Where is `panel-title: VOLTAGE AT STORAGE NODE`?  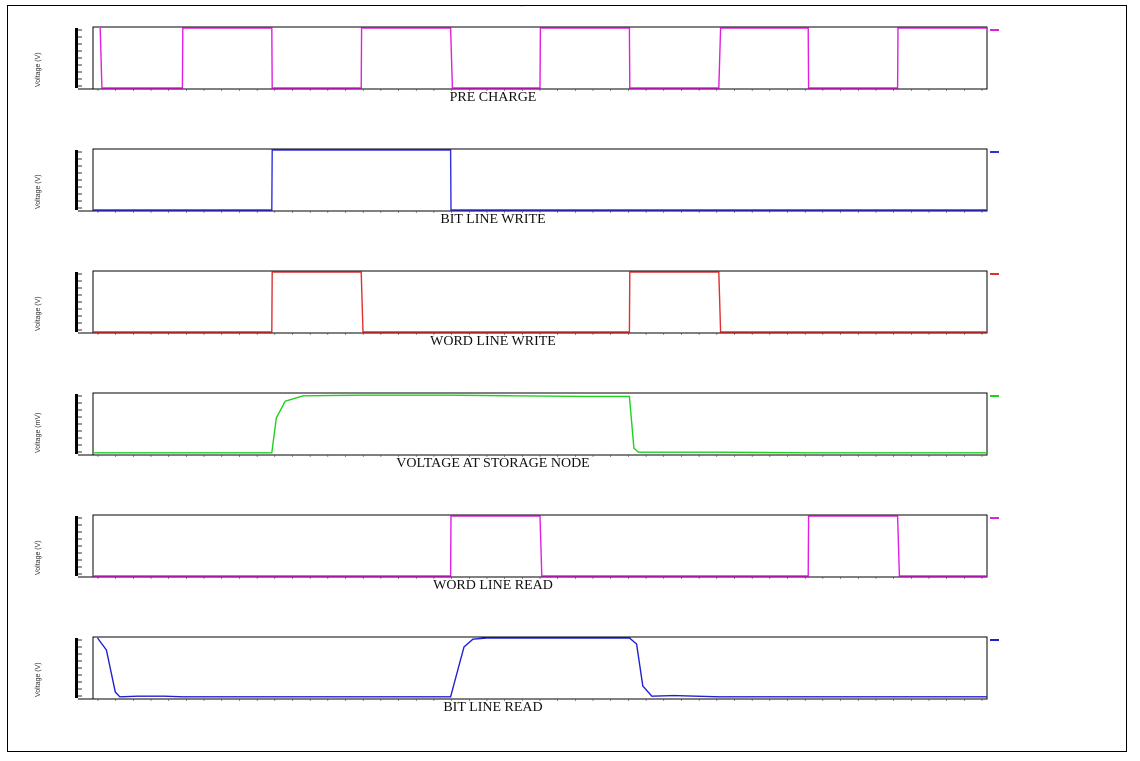
panel-title: VOLTAGE AT STORAGE NODE is located at coordinates (493, 463).